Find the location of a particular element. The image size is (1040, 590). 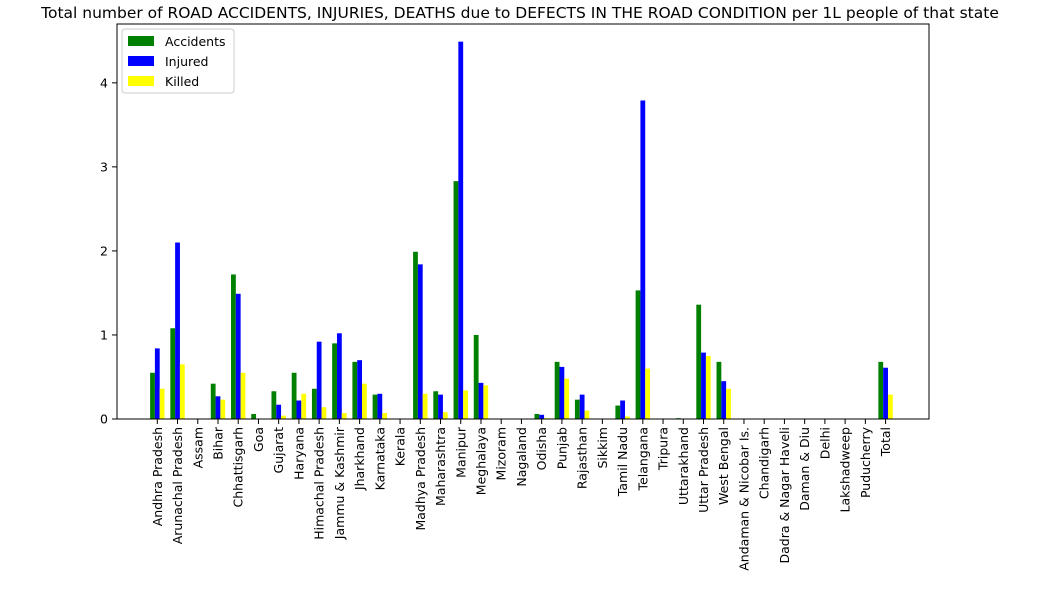

x-tick-label-13: Madhya Pradesh is located at coordinates (420, 479).